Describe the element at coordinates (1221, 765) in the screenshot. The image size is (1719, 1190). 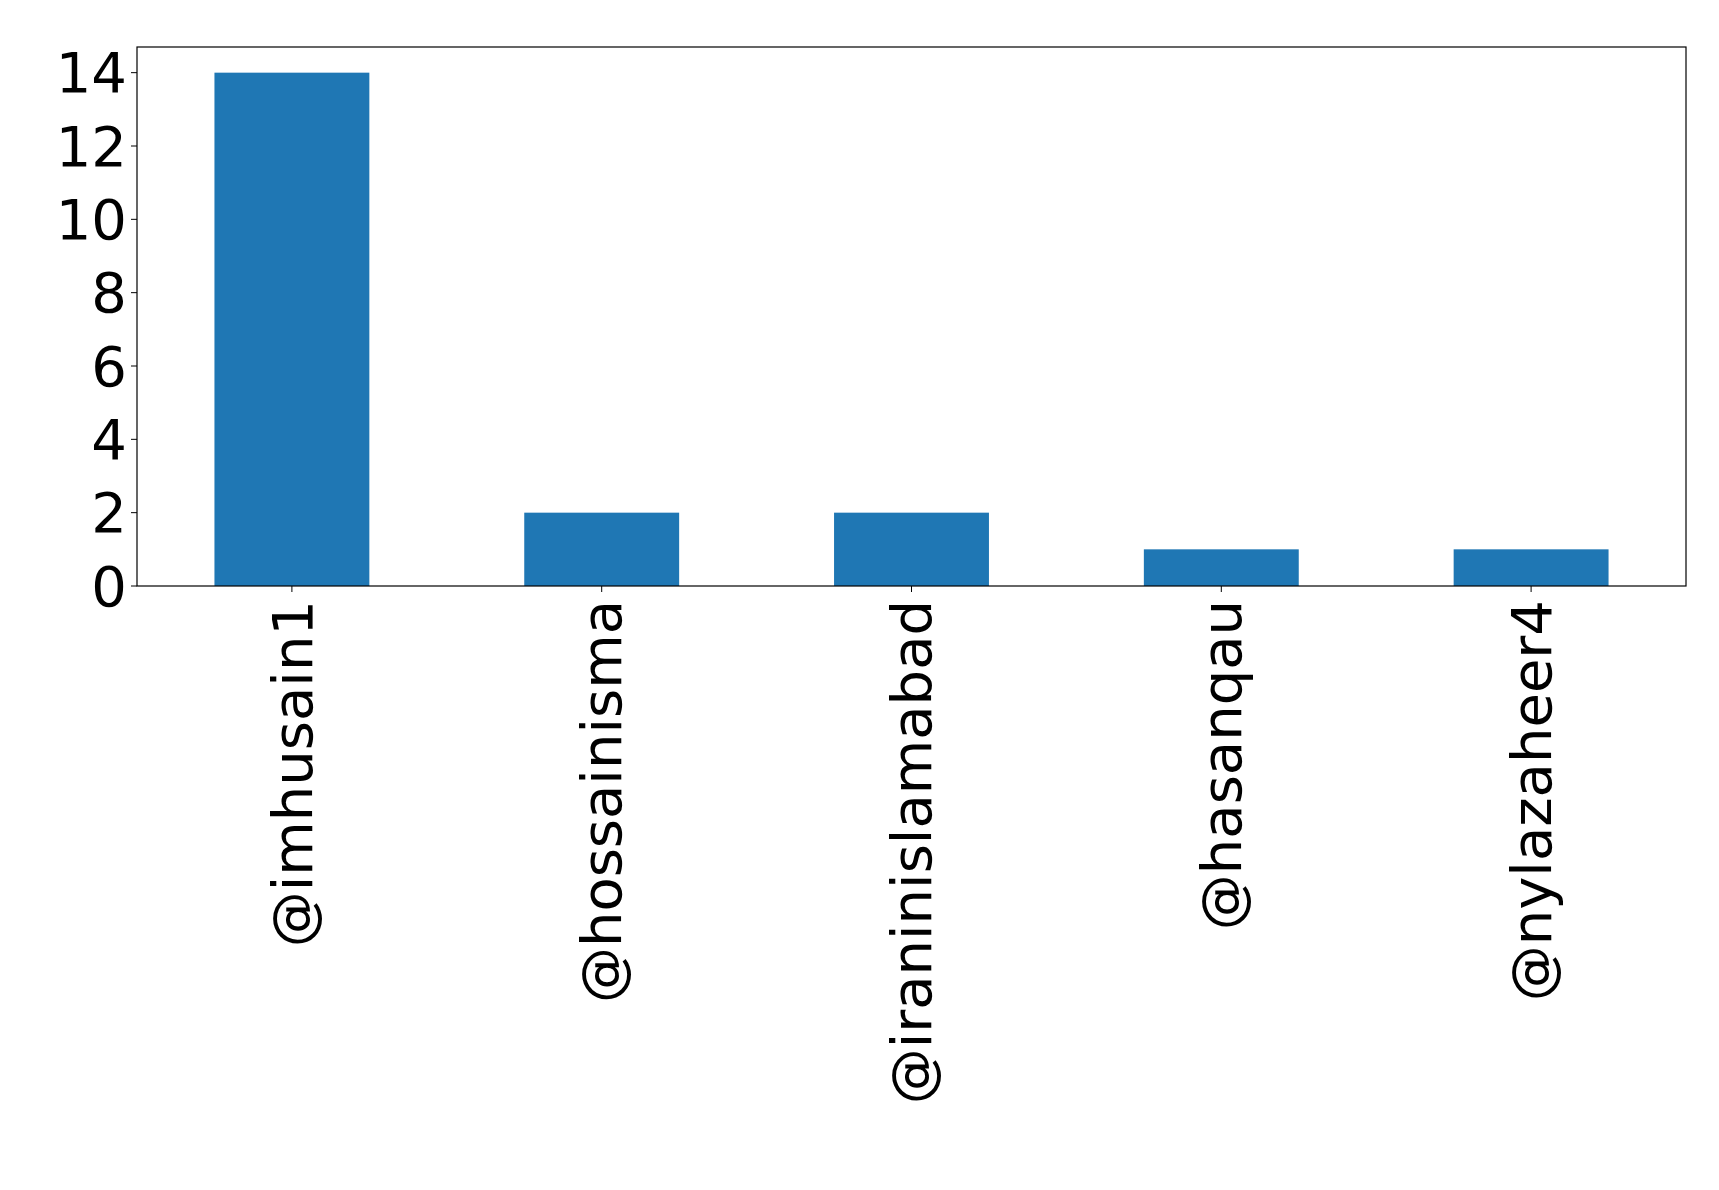
I see `x-tick-label: @hasanqau` at that location.